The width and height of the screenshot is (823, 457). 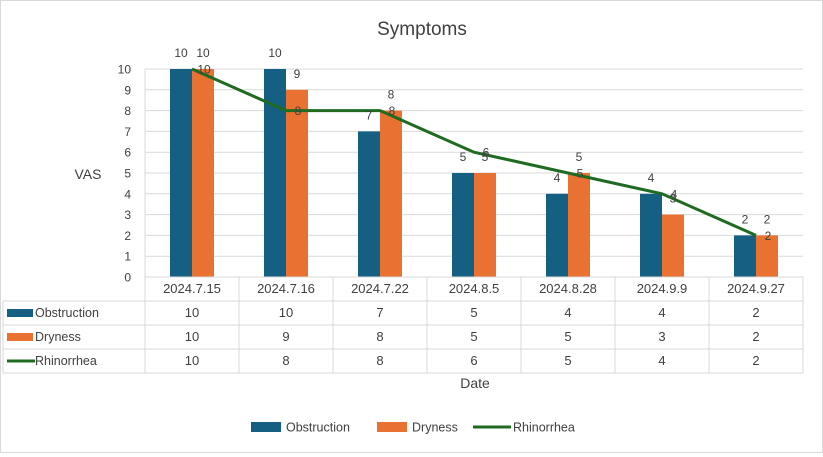 I want to click on data-label-rhinorrhea: 10, so click(x=204, y=70).